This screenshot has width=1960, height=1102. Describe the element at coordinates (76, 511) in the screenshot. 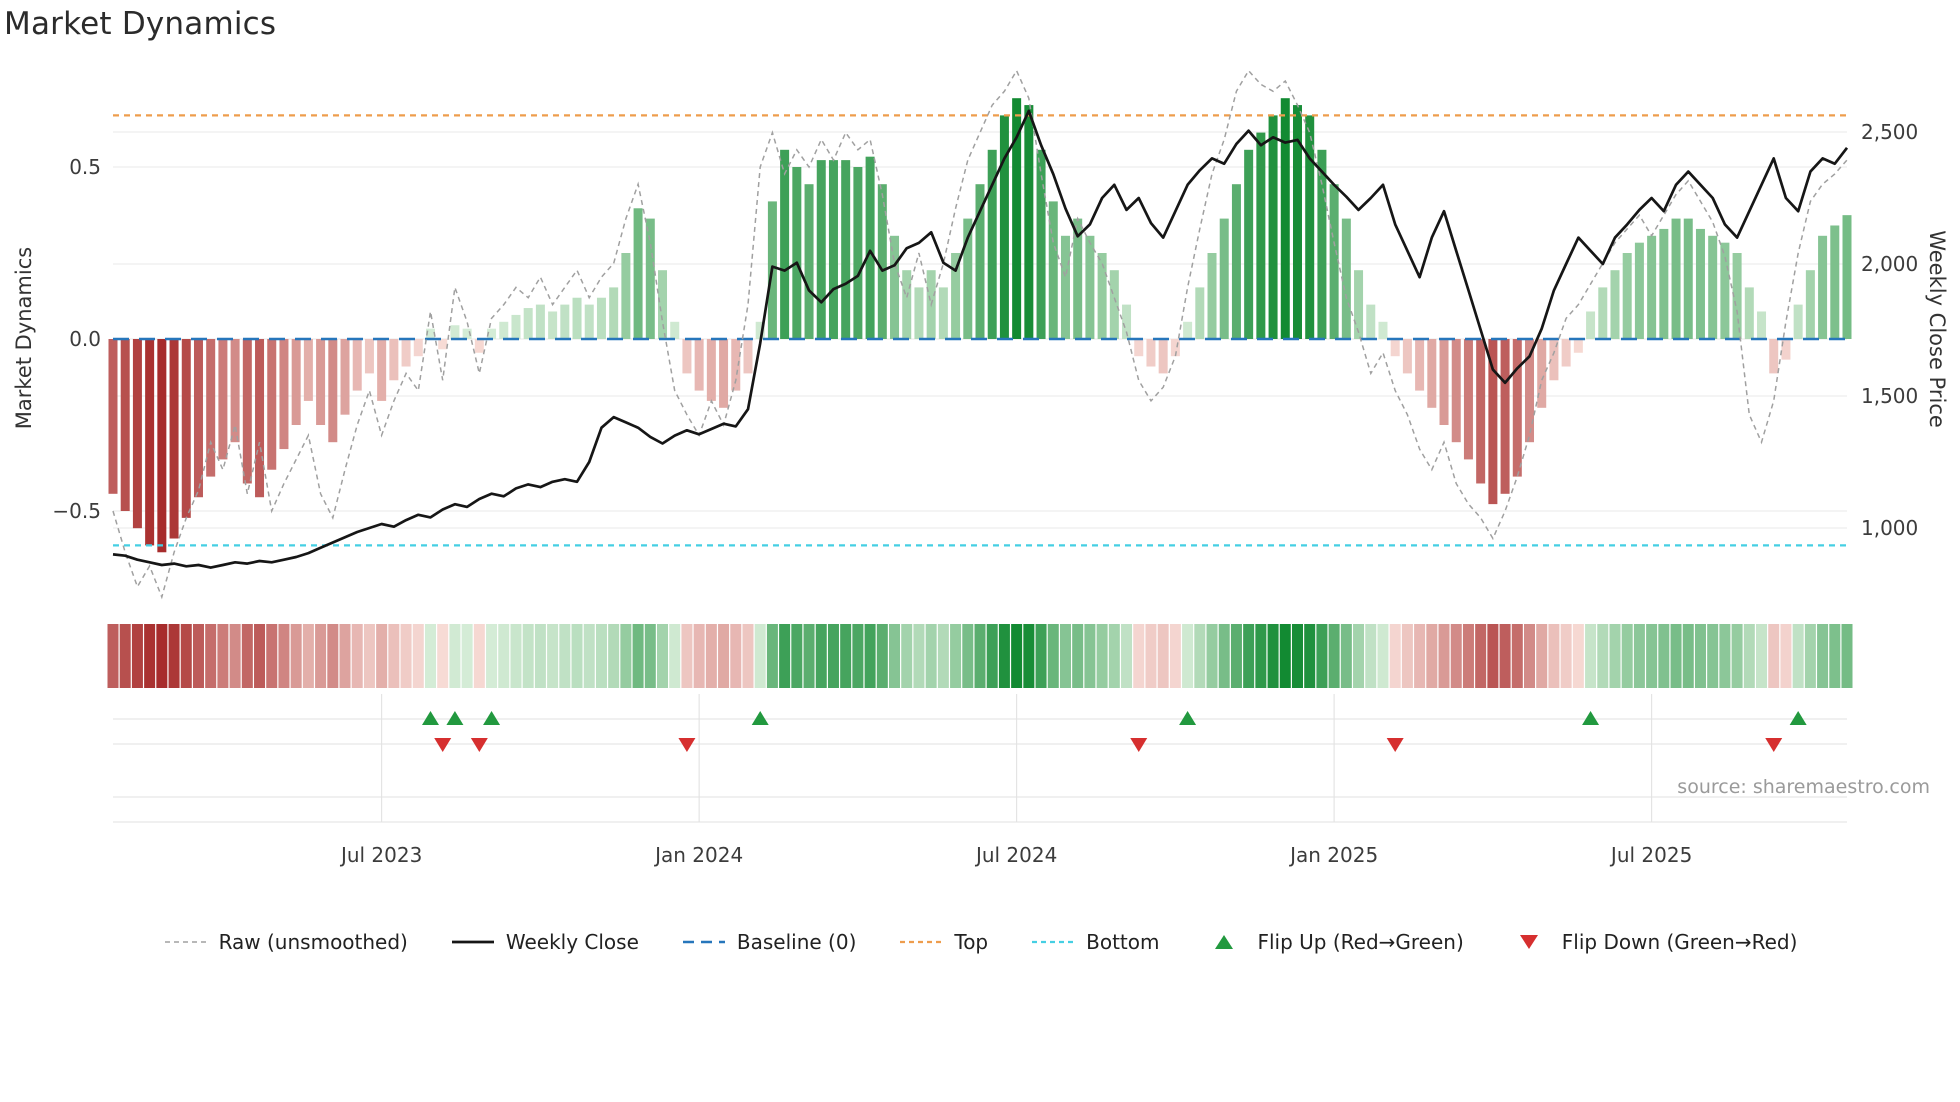

I see `left-tick-label: −0.5` at that location.